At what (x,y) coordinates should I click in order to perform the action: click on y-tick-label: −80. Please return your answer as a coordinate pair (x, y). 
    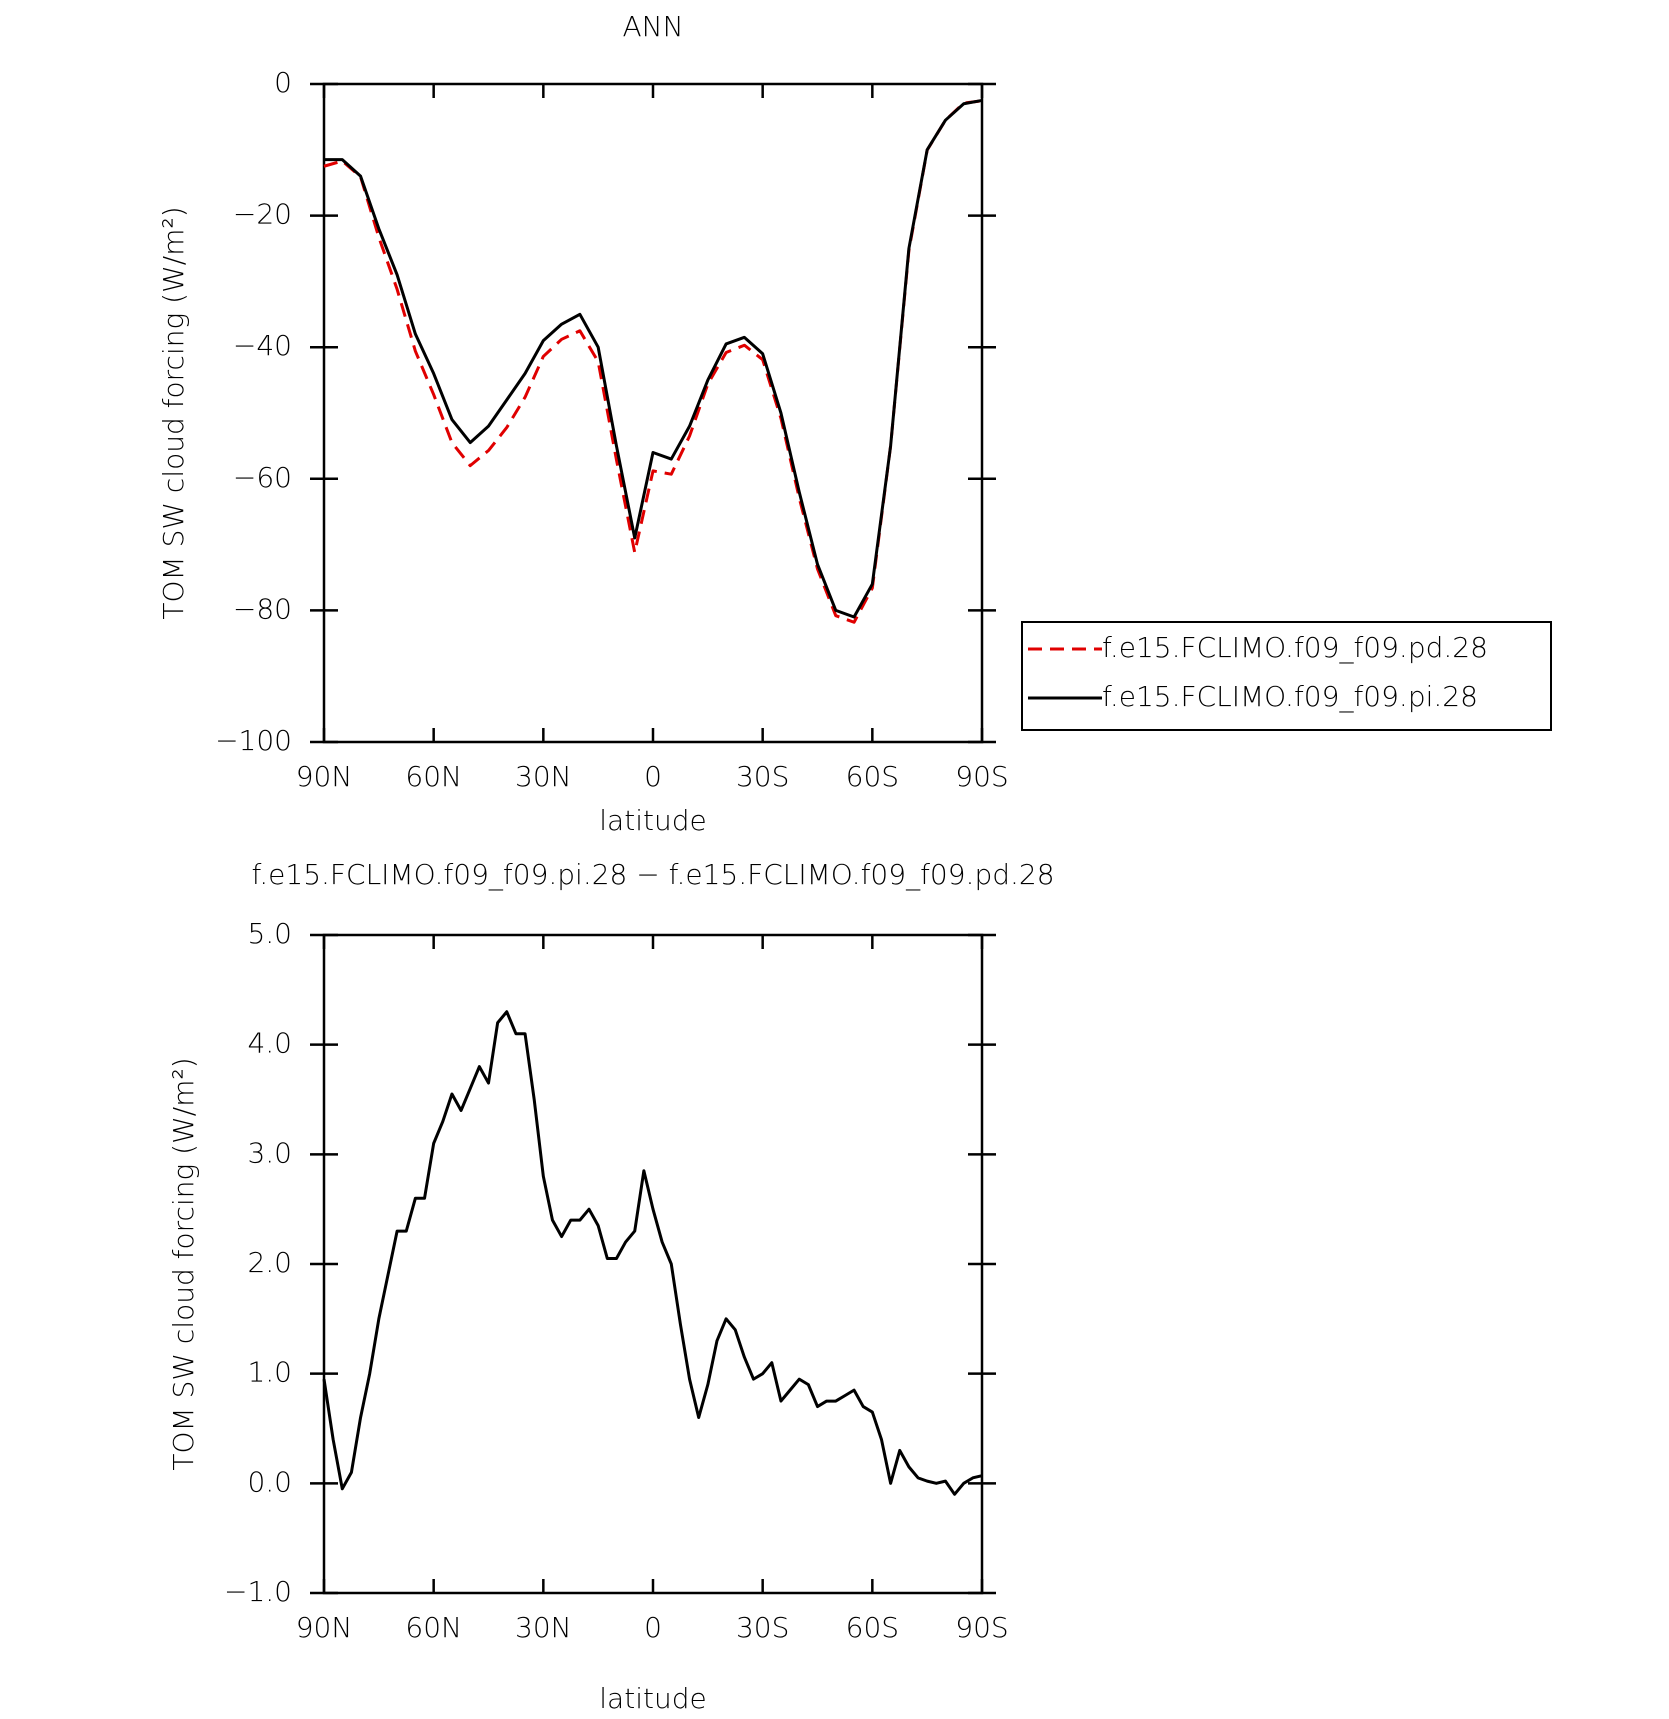
    Looking at the image, I should click on (262, 608).